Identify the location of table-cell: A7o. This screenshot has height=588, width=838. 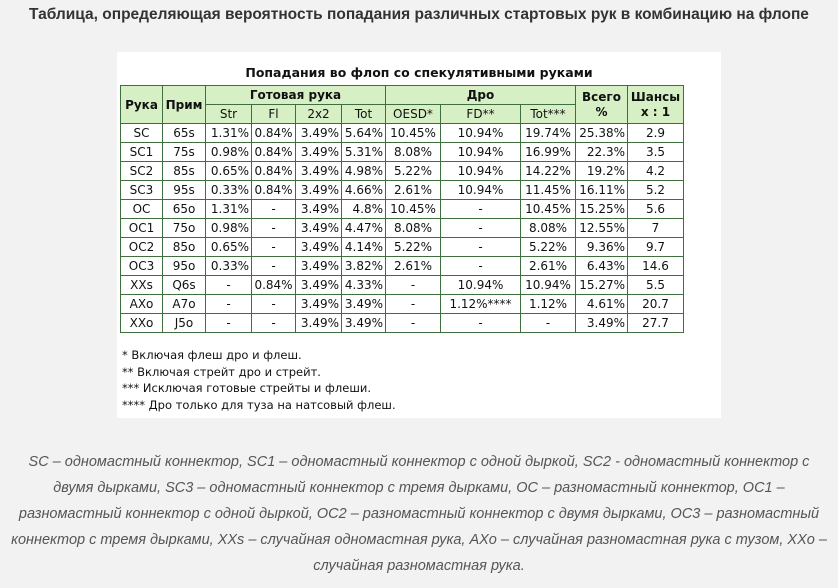
(184, 304).